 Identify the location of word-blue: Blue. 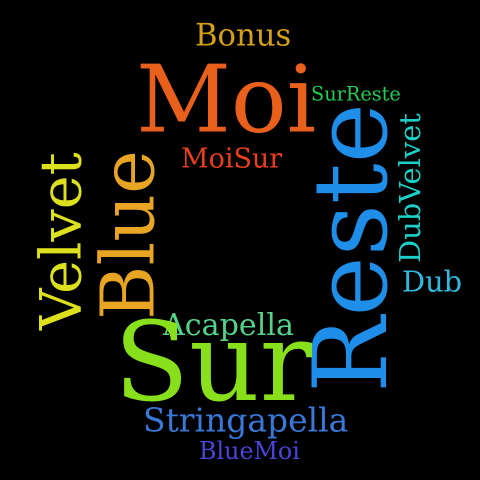
(128, 235).